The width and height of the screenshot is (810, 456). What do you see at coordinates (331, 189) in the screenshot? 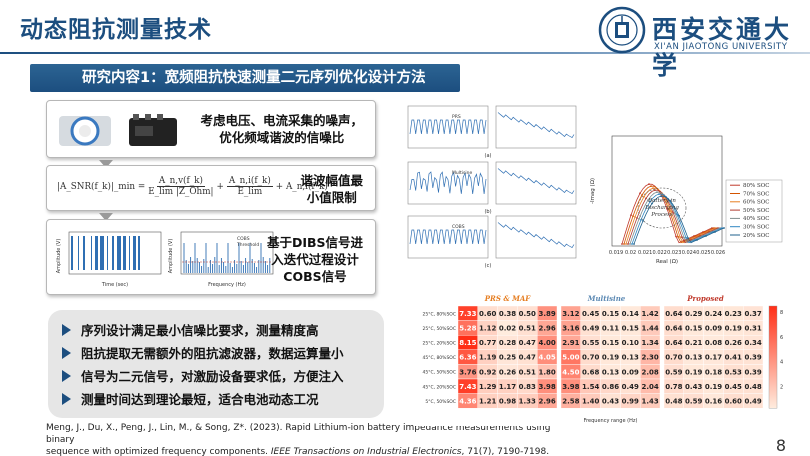
I see `amplitude-limit-text: 谐波幅值最 小值限制` at bounding box center [331, 189].